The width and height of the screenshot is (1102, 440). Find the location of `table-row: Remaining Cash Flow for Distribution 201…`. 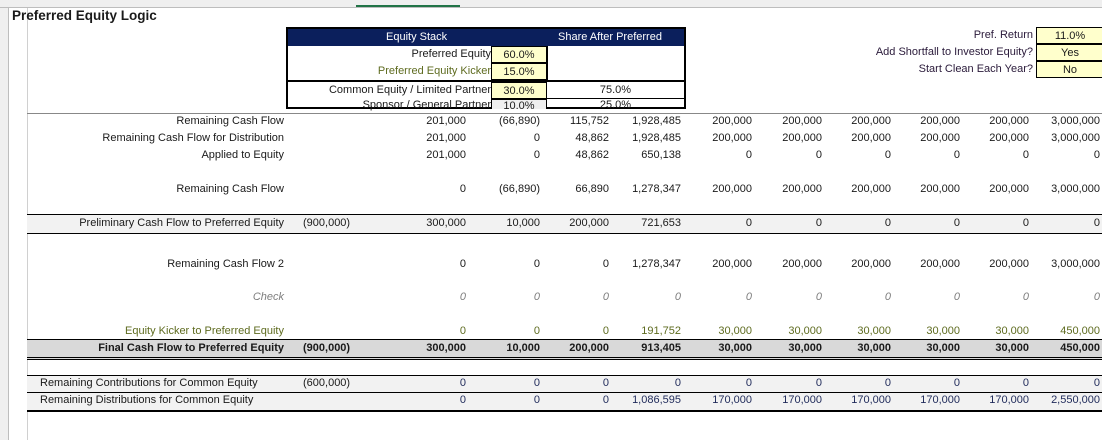

table-row: Remaining Cash Flow for Distribution 201… is located at coordinates (551, 138).